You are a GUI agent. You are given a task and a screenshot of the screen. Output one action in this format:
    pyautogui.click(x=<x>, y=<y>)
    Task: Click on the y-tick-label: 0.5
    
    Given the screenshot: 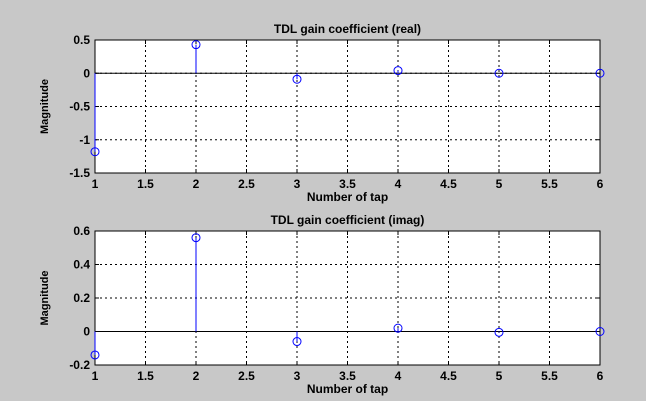 What is the action you would take?
    pyautogui.click(x=81, y=40)
    